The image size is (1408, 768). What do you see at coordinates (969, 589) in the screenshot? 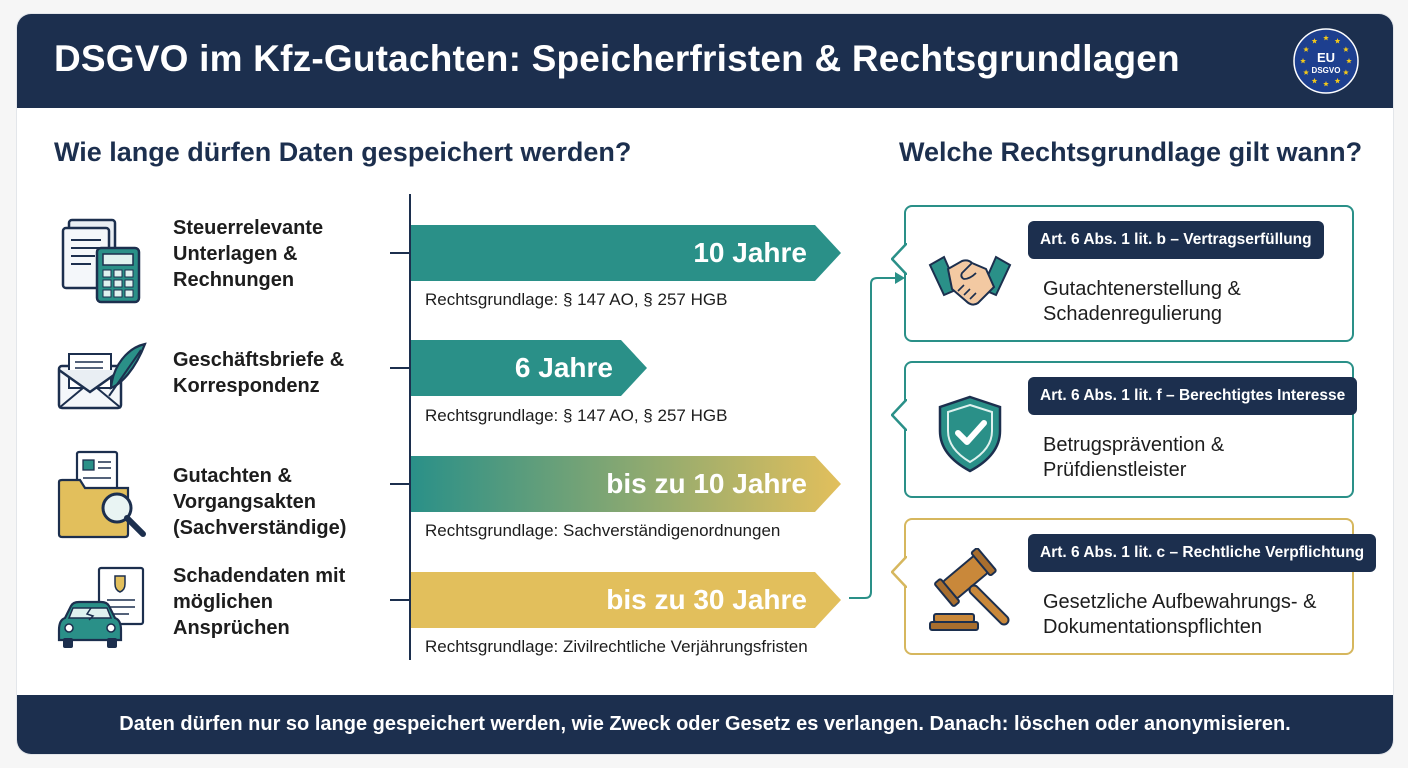
I see `gavel-icon` at bounding box center [969, 589].